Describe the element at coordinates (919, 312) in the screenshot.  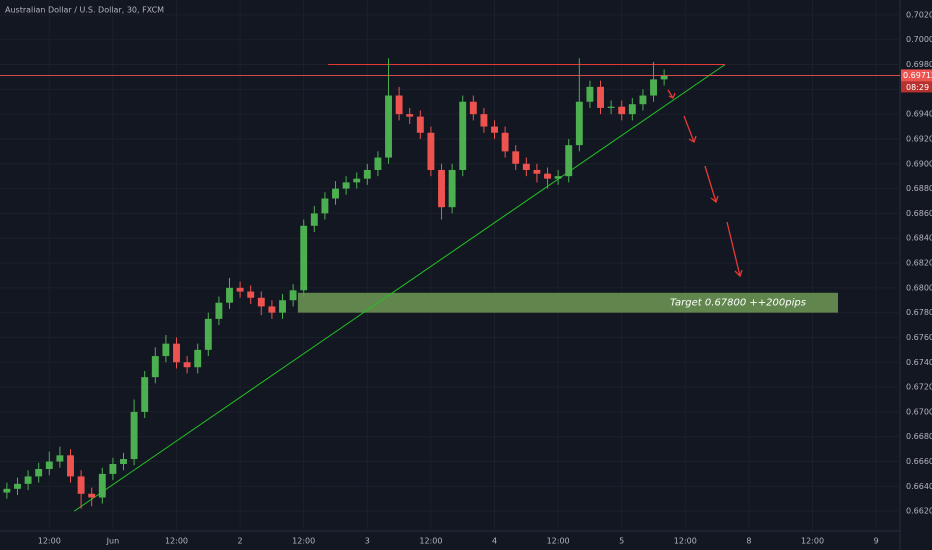
I see `y-tick-label: 0.67800` at that location.